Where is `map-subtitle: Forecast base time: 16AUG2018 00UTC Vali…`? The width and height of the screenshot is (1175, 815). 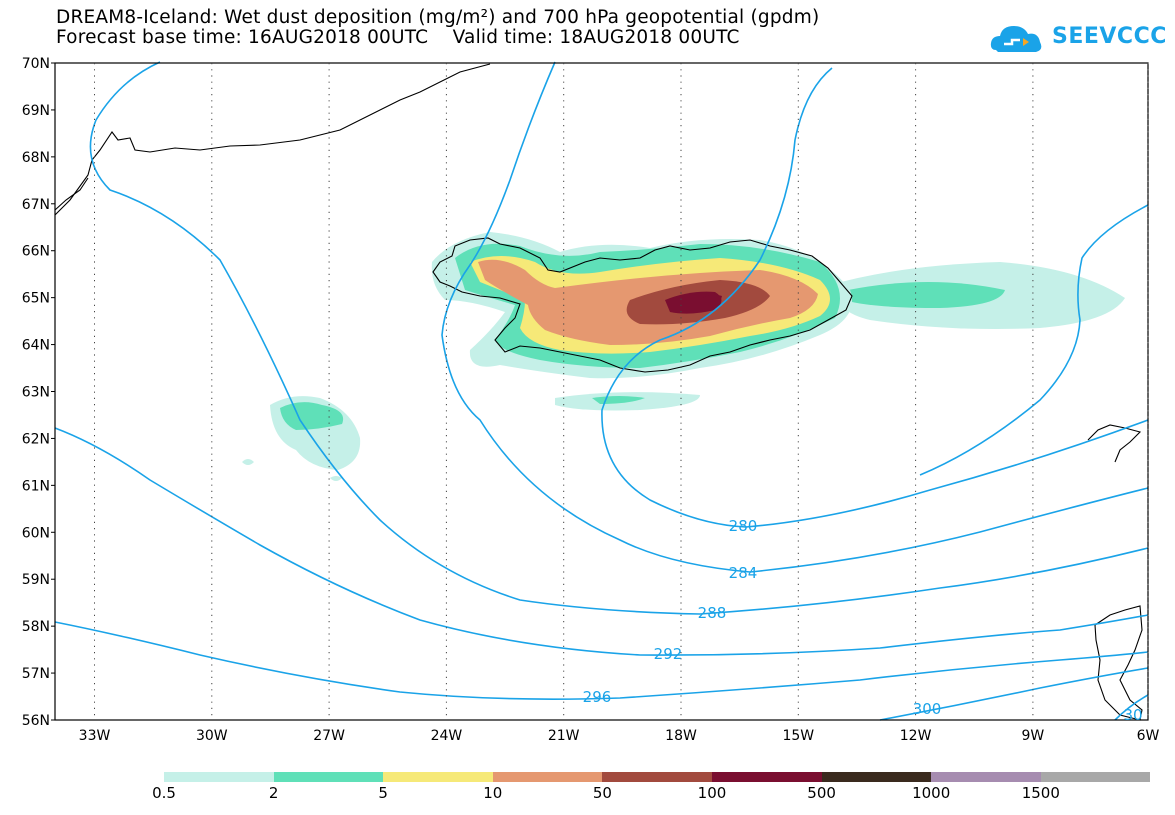 map-subtitle: Forecast base time: 16AUG2018 00UTC Vali… is located at coordinates (398, 37).